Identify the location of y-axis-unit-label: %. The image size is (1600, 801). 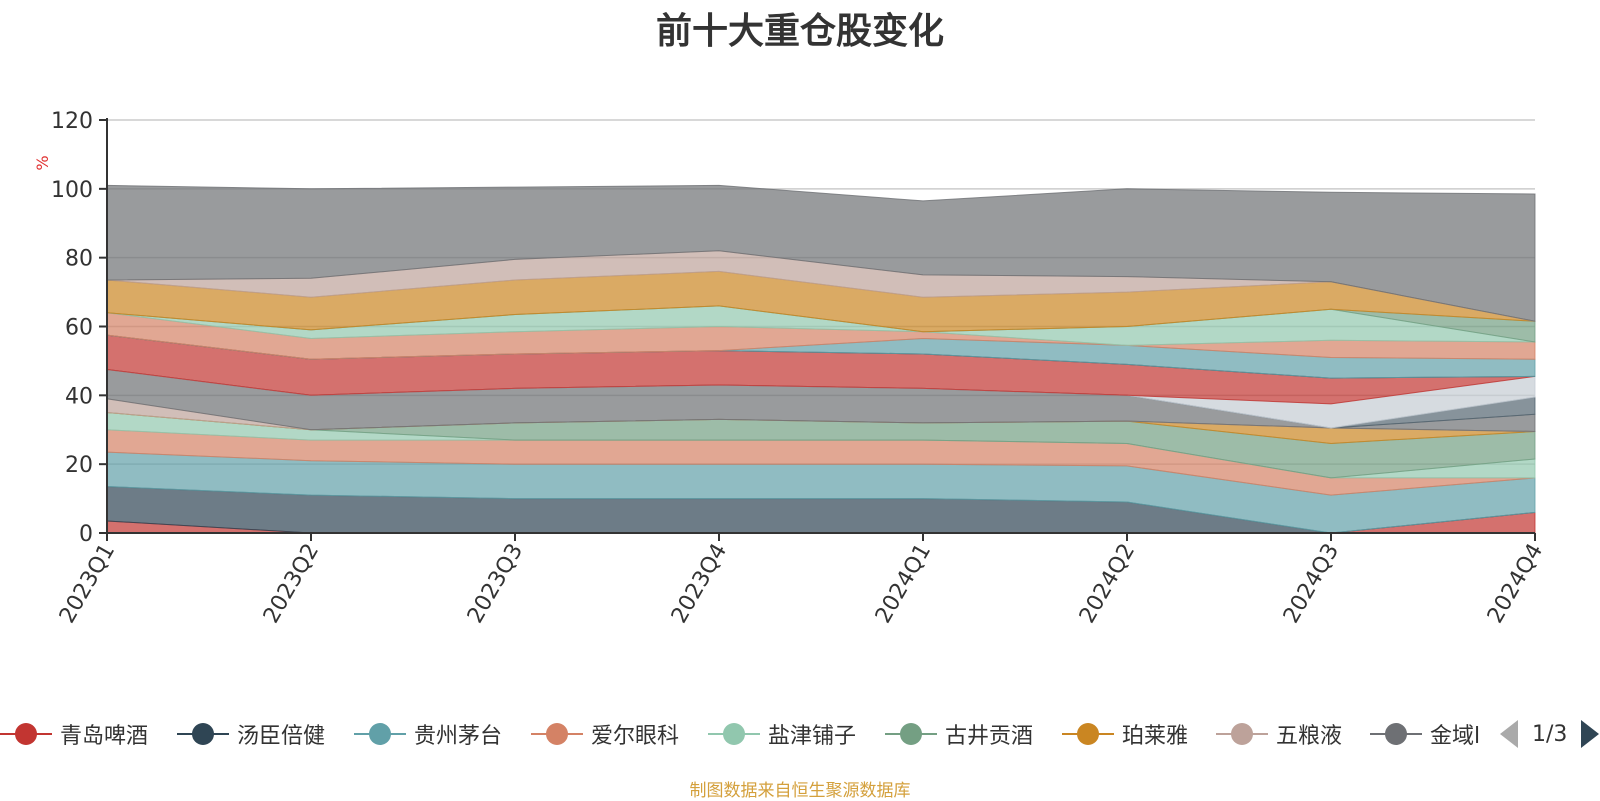
(42, 162).